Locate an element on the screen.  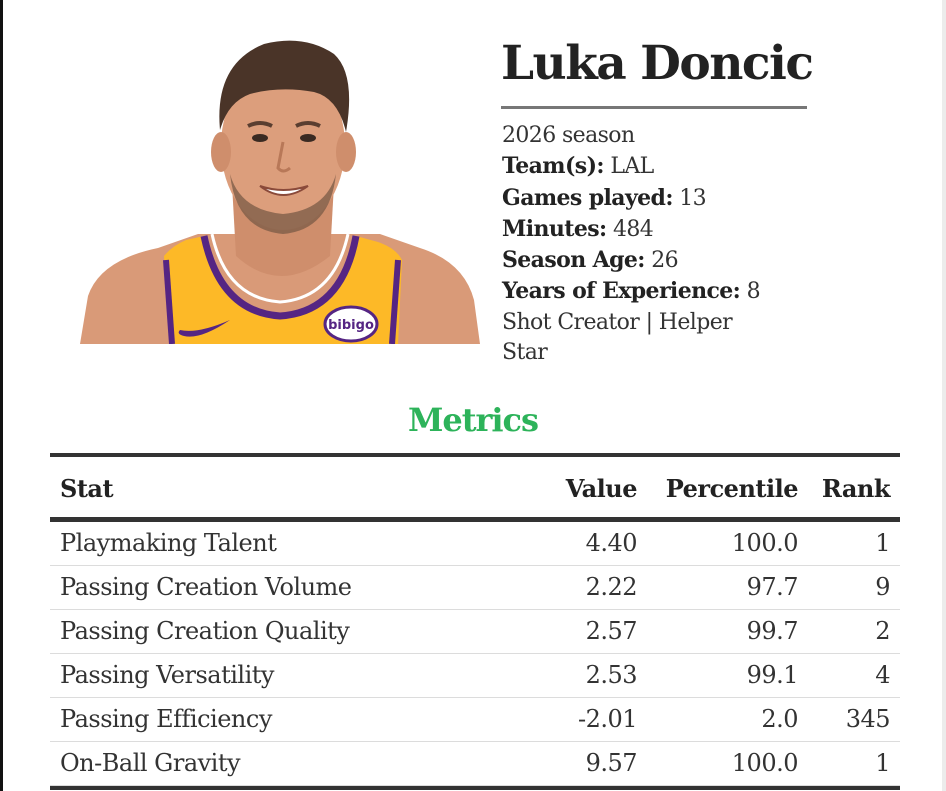
table-row: Passing Creation Volume 2.22 97.7 9 is located at coordinates (475, 588).